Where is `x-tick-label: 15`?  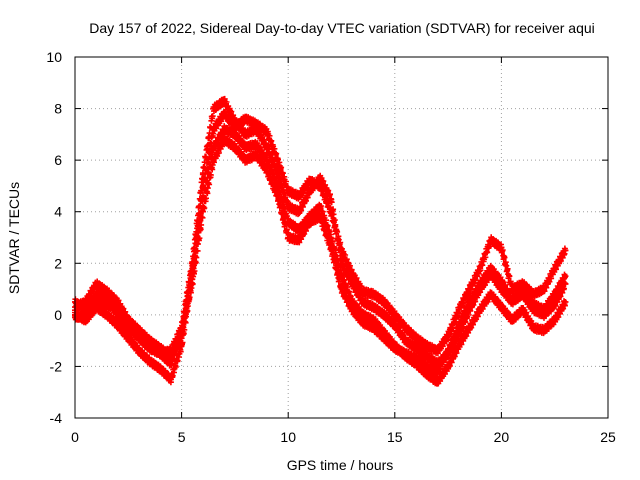
x-tick-label: 15 is located at coordinates (395, 437).